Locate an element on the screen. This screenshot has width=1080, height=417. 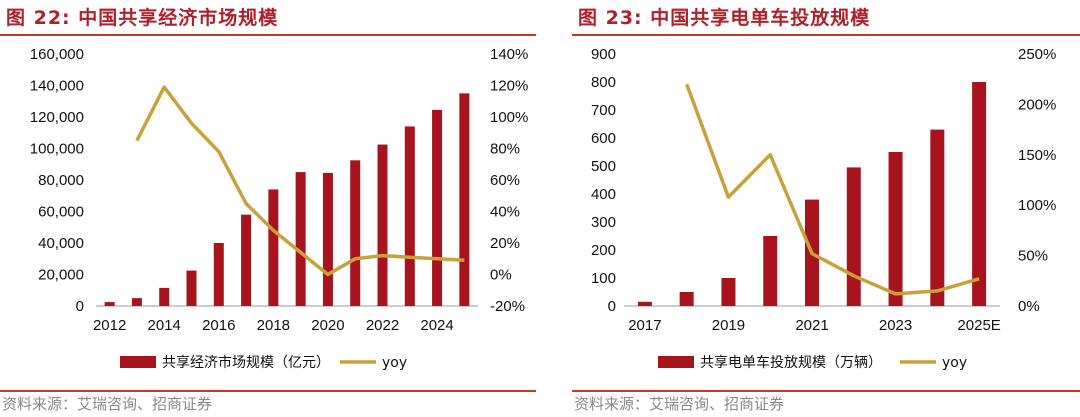
x-tick-label: 2016 is located at coordinates (218, 325).